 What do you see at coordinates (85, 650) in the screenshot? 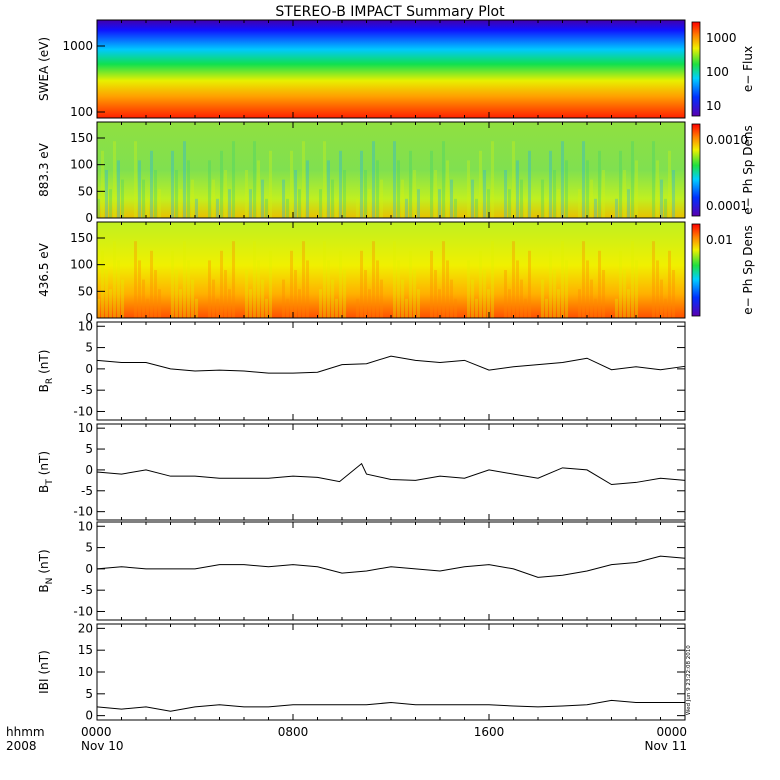
I see `y-tick-label: 15` at bounding box center [85, 650].